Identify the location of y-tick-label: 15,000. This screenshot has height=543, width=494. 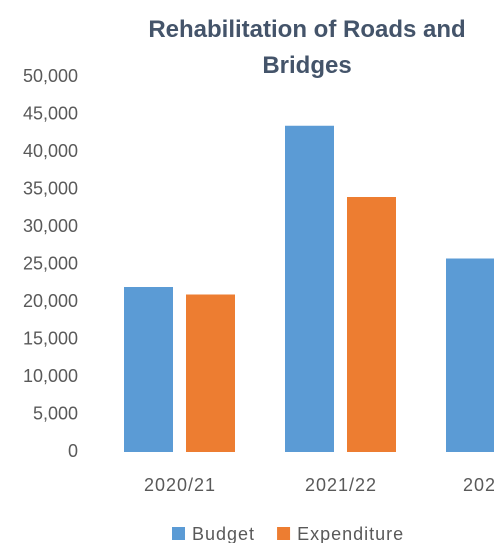
(50, 338).